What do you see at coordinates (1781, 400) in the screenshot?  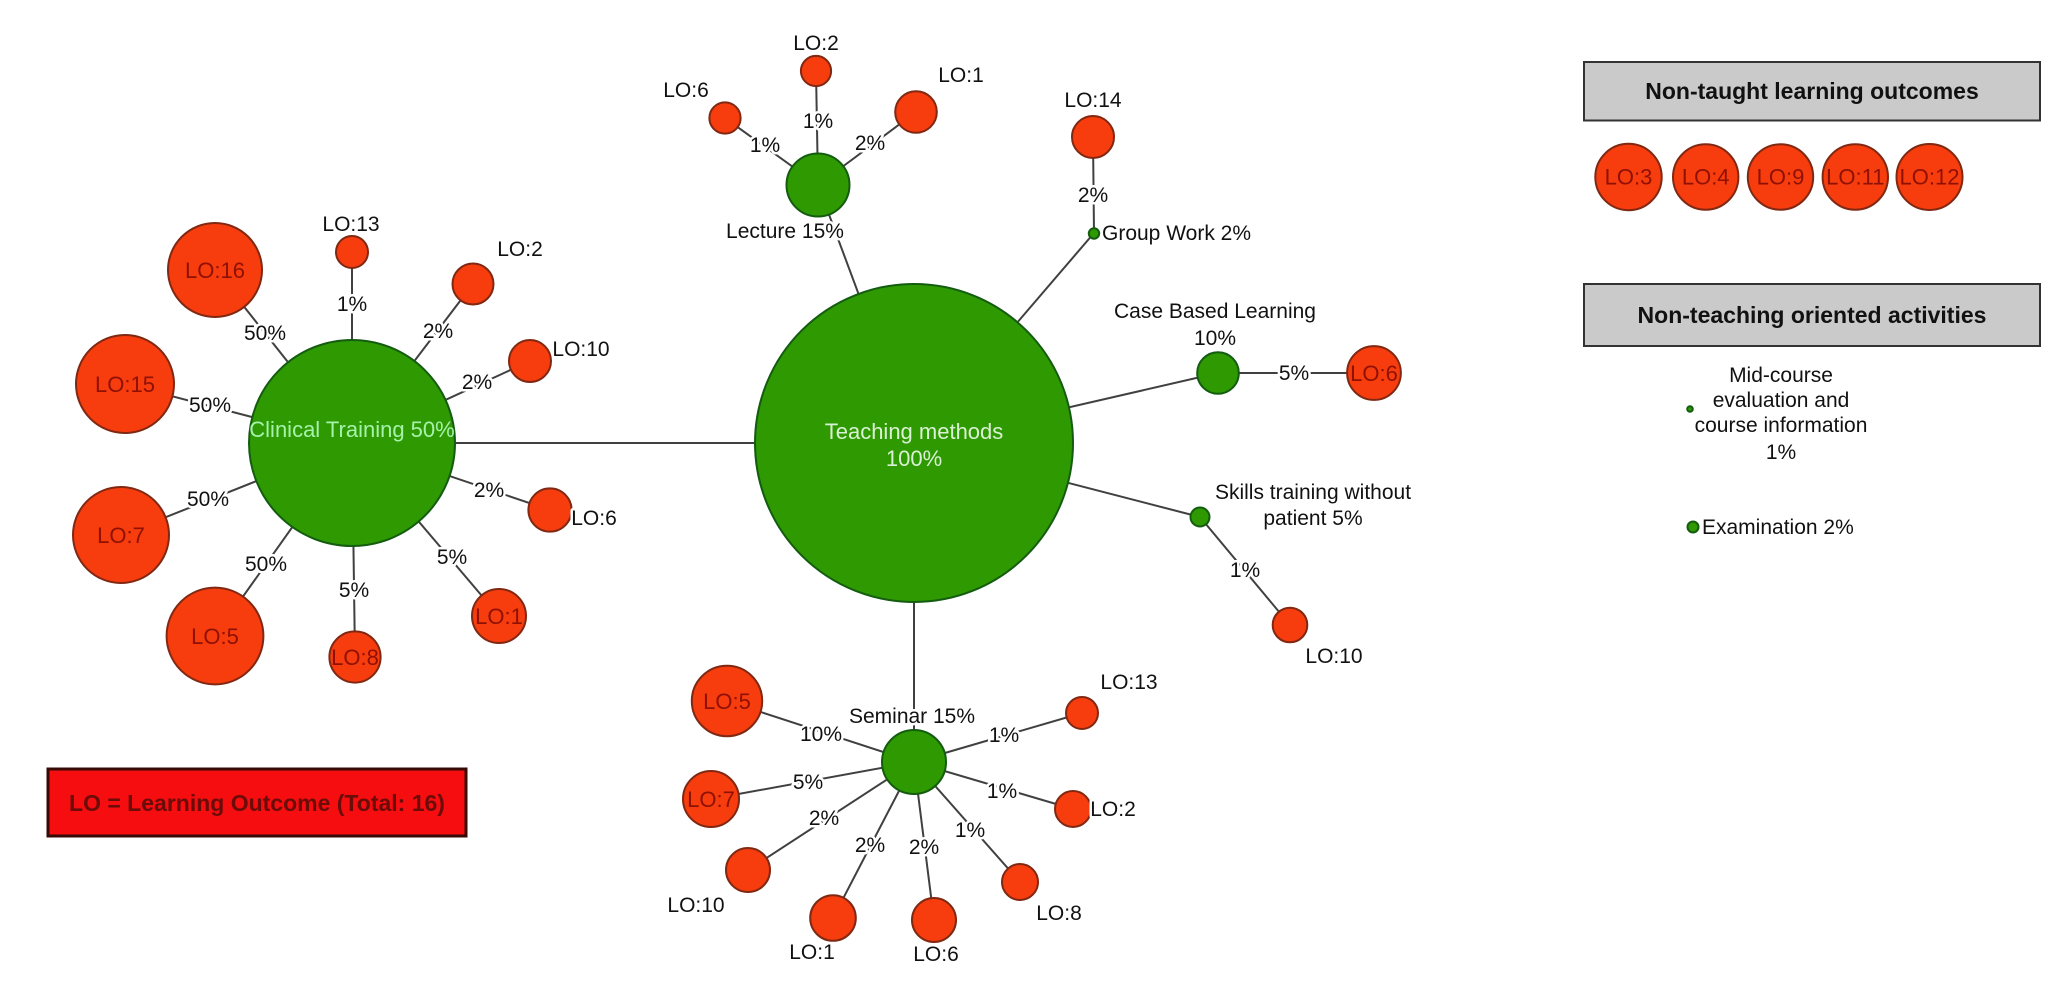 I see `svg-text: evaluation and` at bounding box center [1781, 400].